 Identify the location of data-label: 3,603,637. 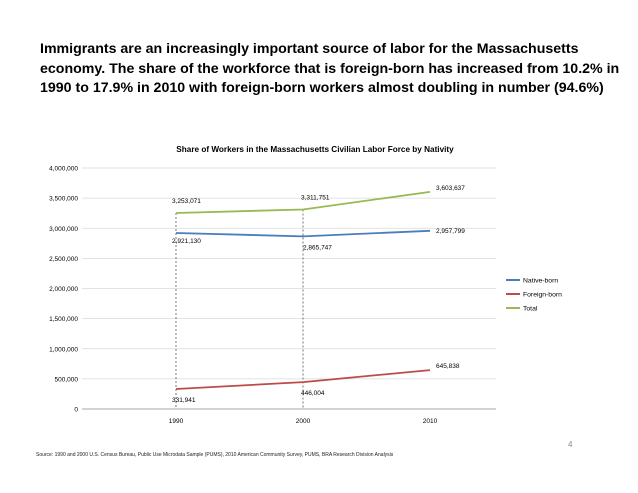
(450, 188).